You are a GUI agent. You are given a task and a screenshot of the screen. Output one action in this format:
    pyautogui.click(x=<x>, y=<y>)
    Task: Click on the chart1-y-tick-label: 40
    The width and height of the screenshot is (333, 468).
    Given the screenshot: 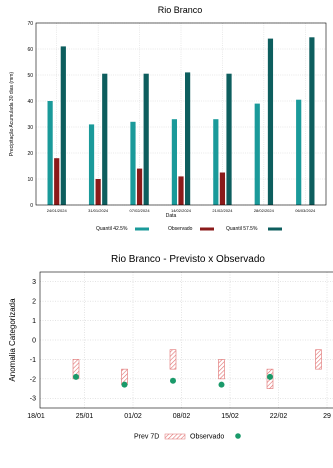 What is the action you would take?
    pyautogui.click(x=30, y=102)
    